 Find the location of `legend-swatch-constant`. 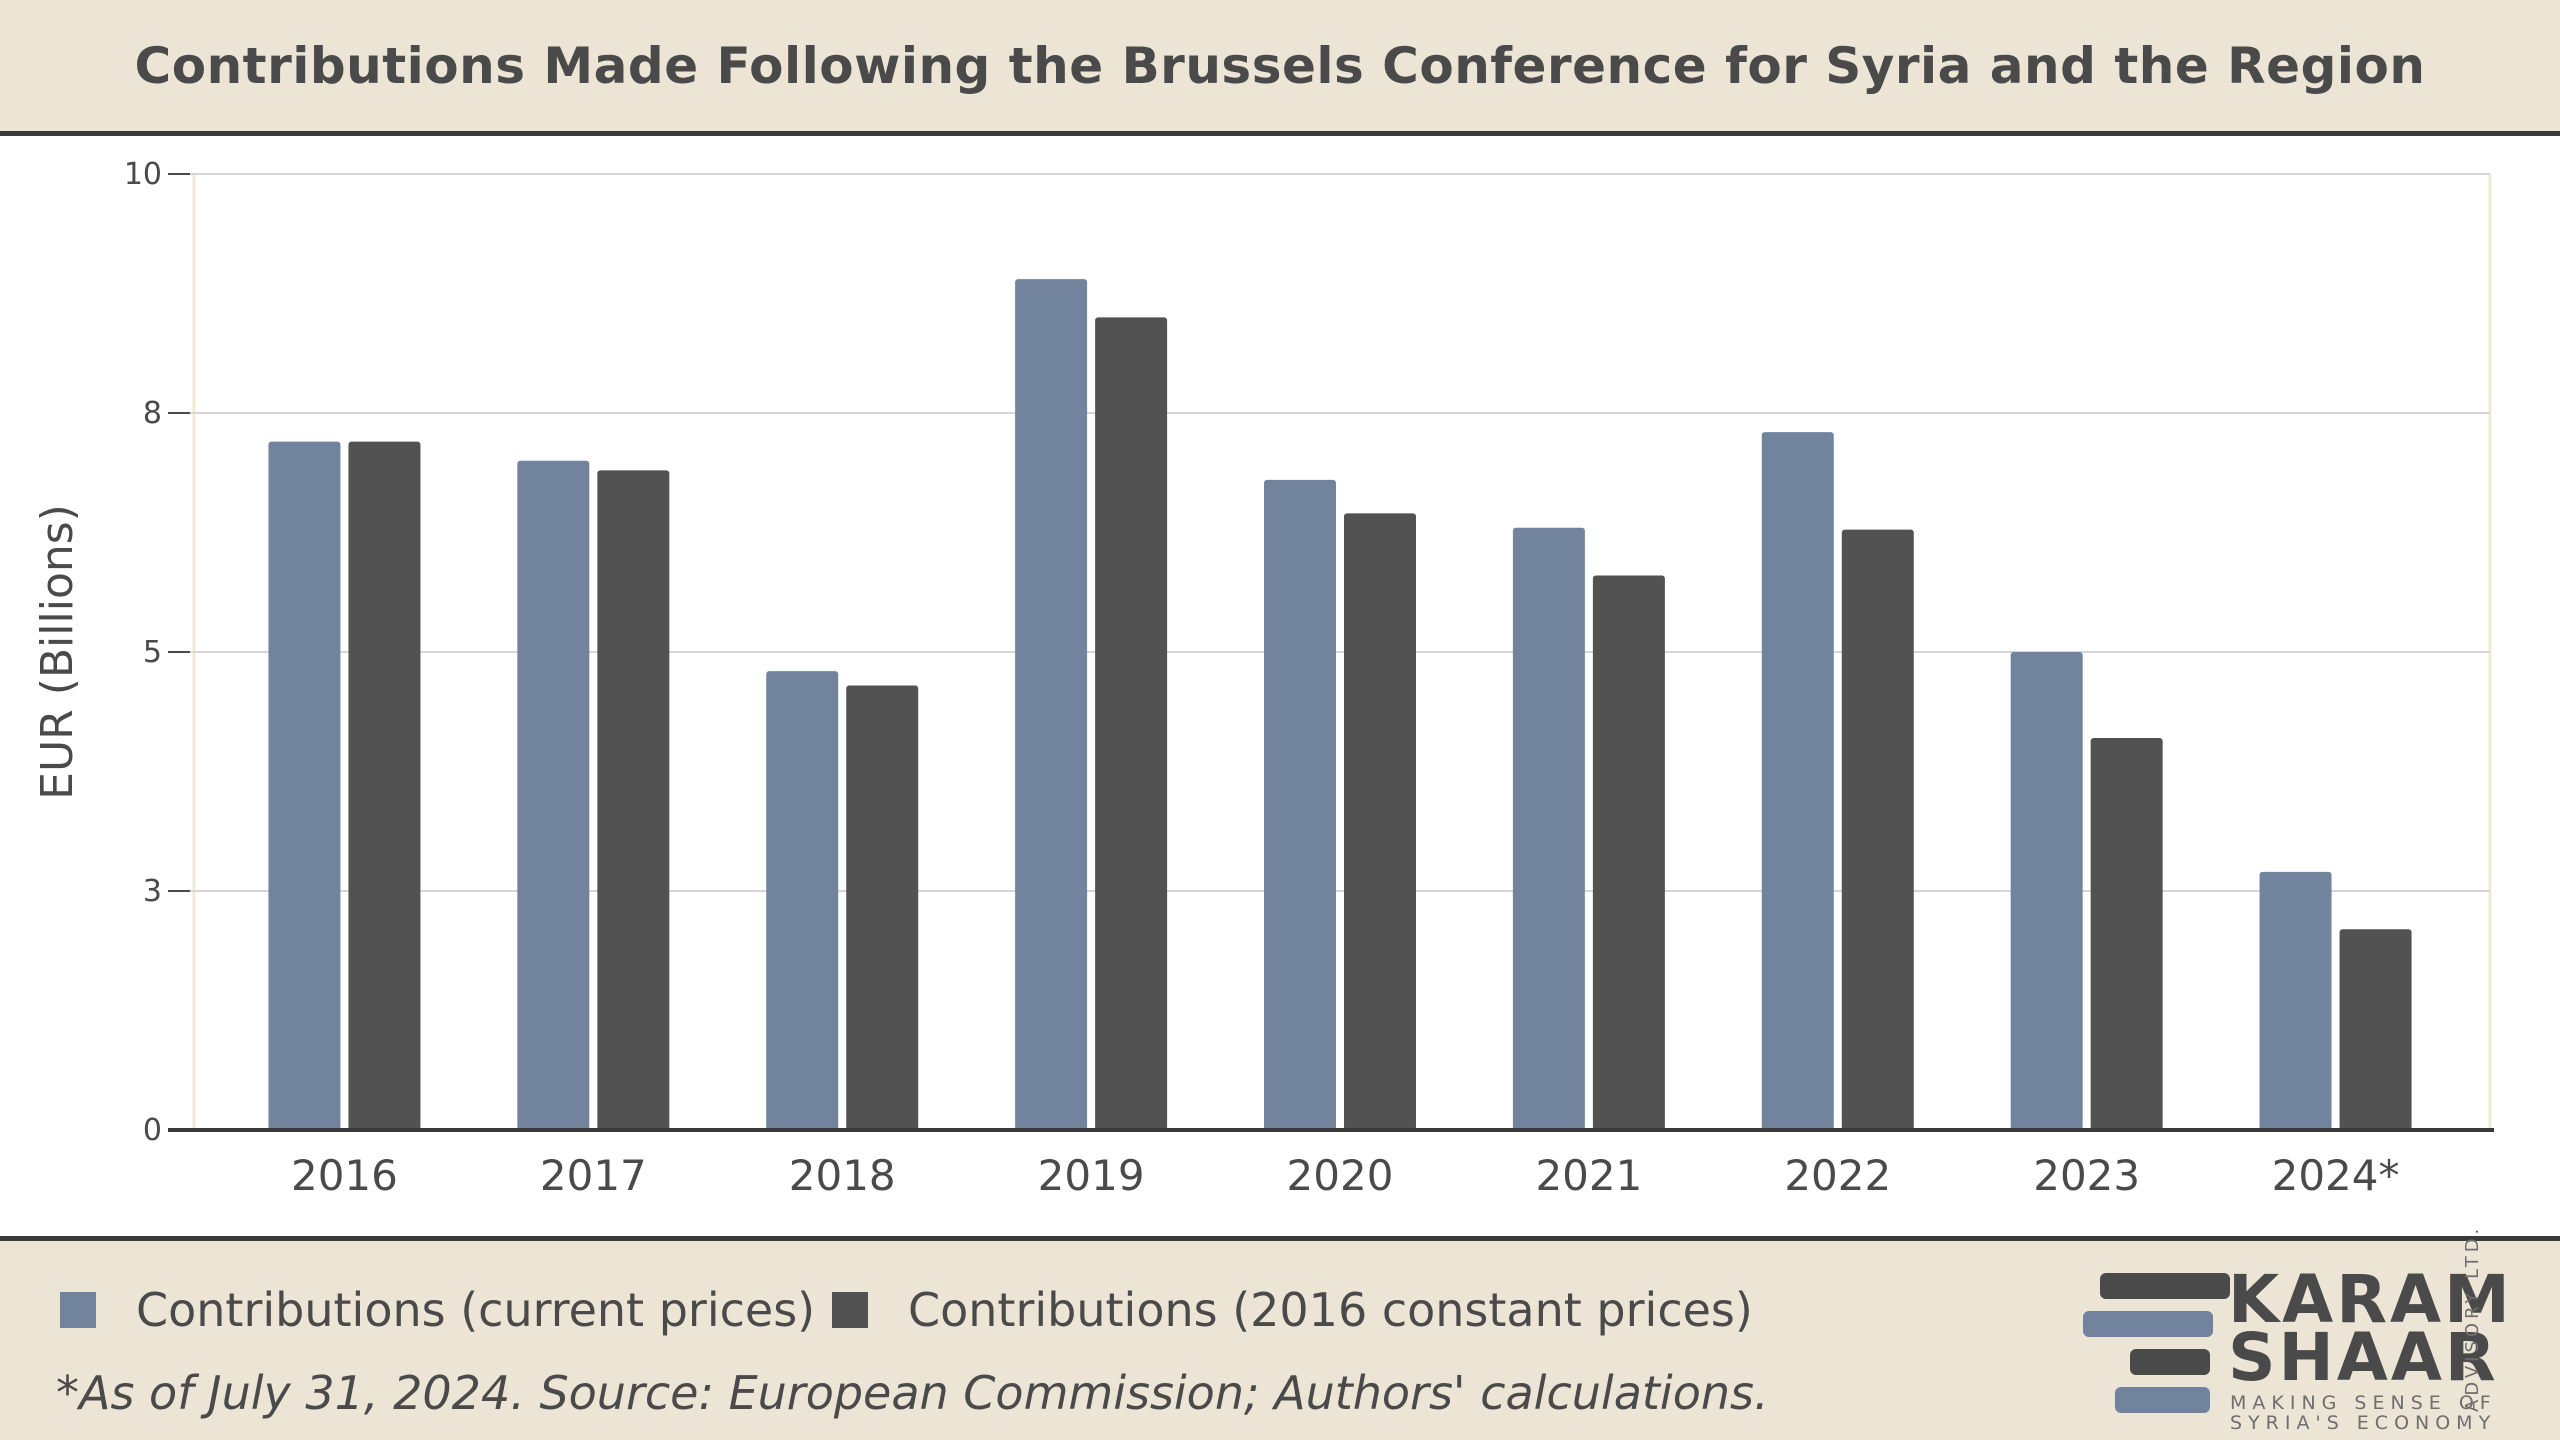

legend-swatch-constant is located at coordinates (850, 1310).